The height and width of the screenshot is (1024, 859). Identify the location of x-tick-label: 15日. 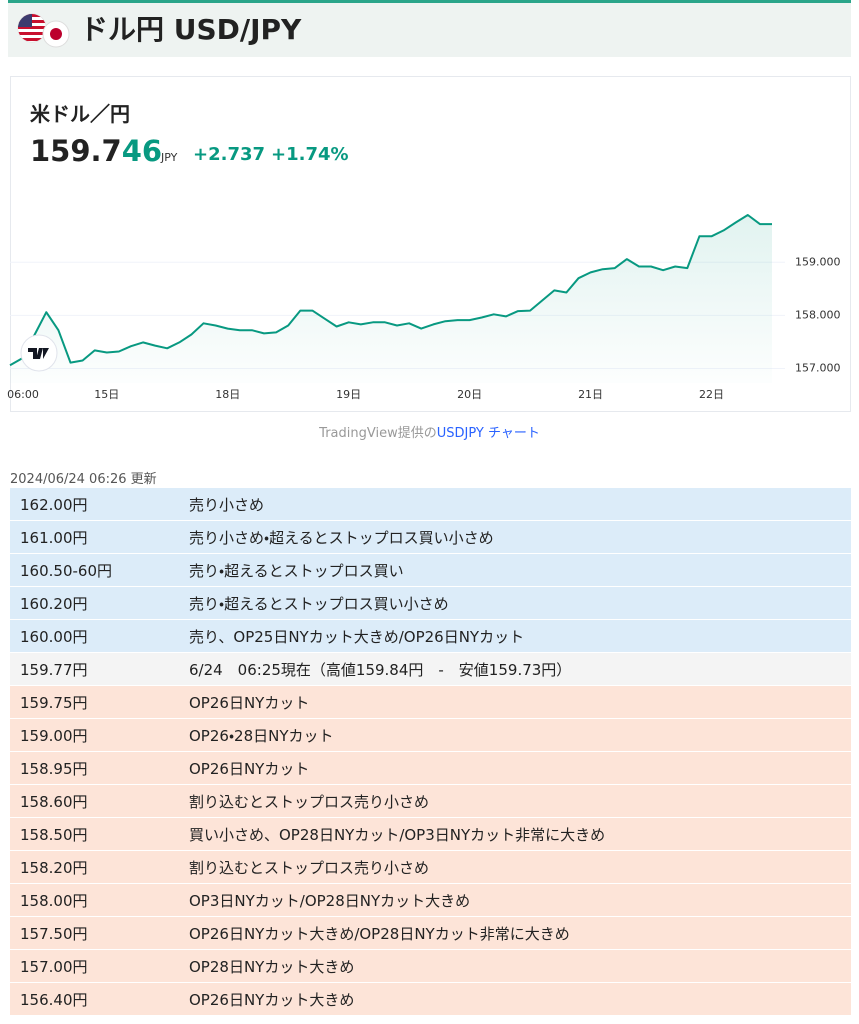
(106, 394).